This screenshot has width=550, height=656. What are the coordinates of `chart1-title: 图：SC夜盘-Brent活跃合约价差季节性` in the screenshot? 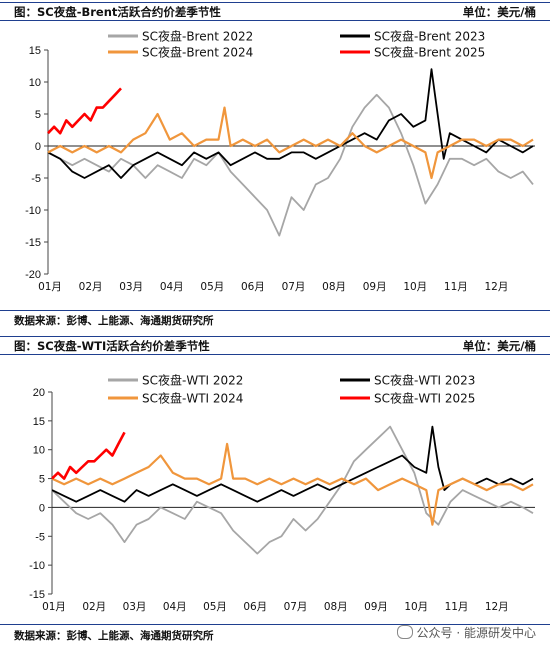 It's located at (117, 12).